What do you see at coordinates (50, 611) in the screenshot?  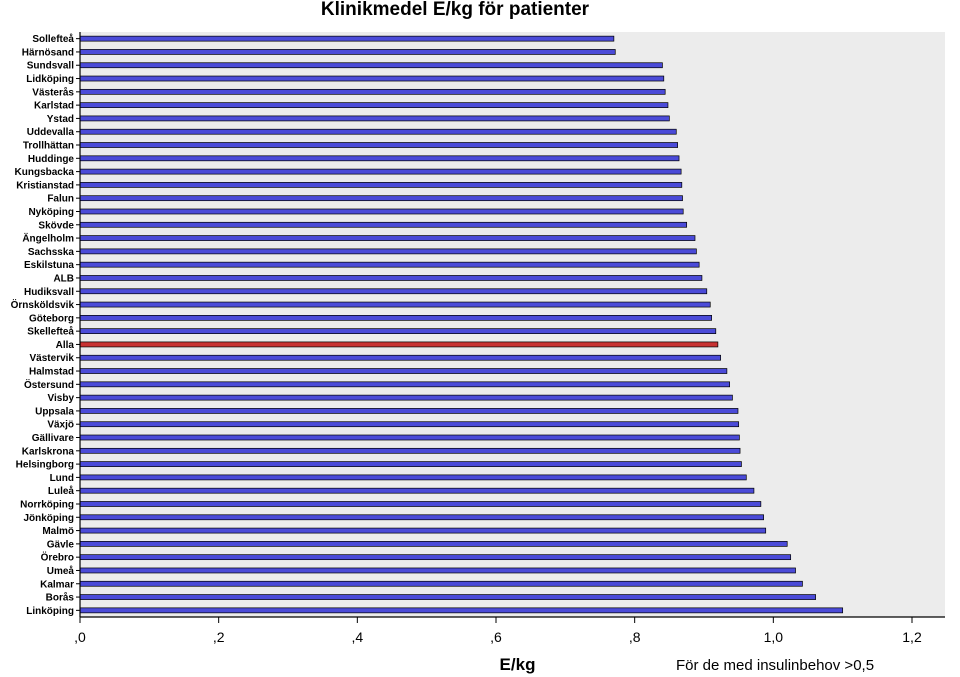 I see `y-tick-label: Linköping` at bounding box center [50, 611].